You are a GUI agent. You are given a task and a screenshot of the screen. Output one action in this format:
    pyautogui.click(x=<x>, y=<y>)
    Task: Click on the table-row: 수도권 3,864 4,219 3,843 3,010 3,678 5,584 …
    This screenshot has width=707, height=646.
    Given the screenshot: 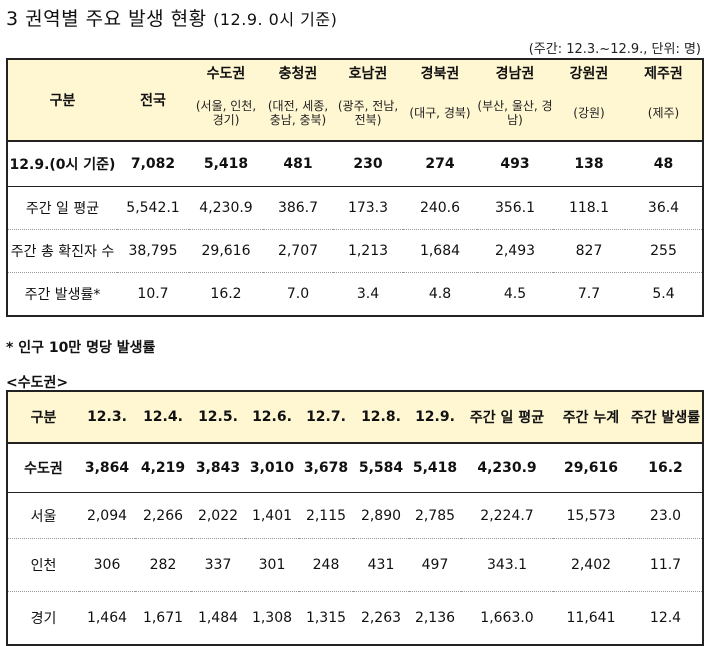 What is the action you would take?
    pyautogui.click(x=355, y=468)
    